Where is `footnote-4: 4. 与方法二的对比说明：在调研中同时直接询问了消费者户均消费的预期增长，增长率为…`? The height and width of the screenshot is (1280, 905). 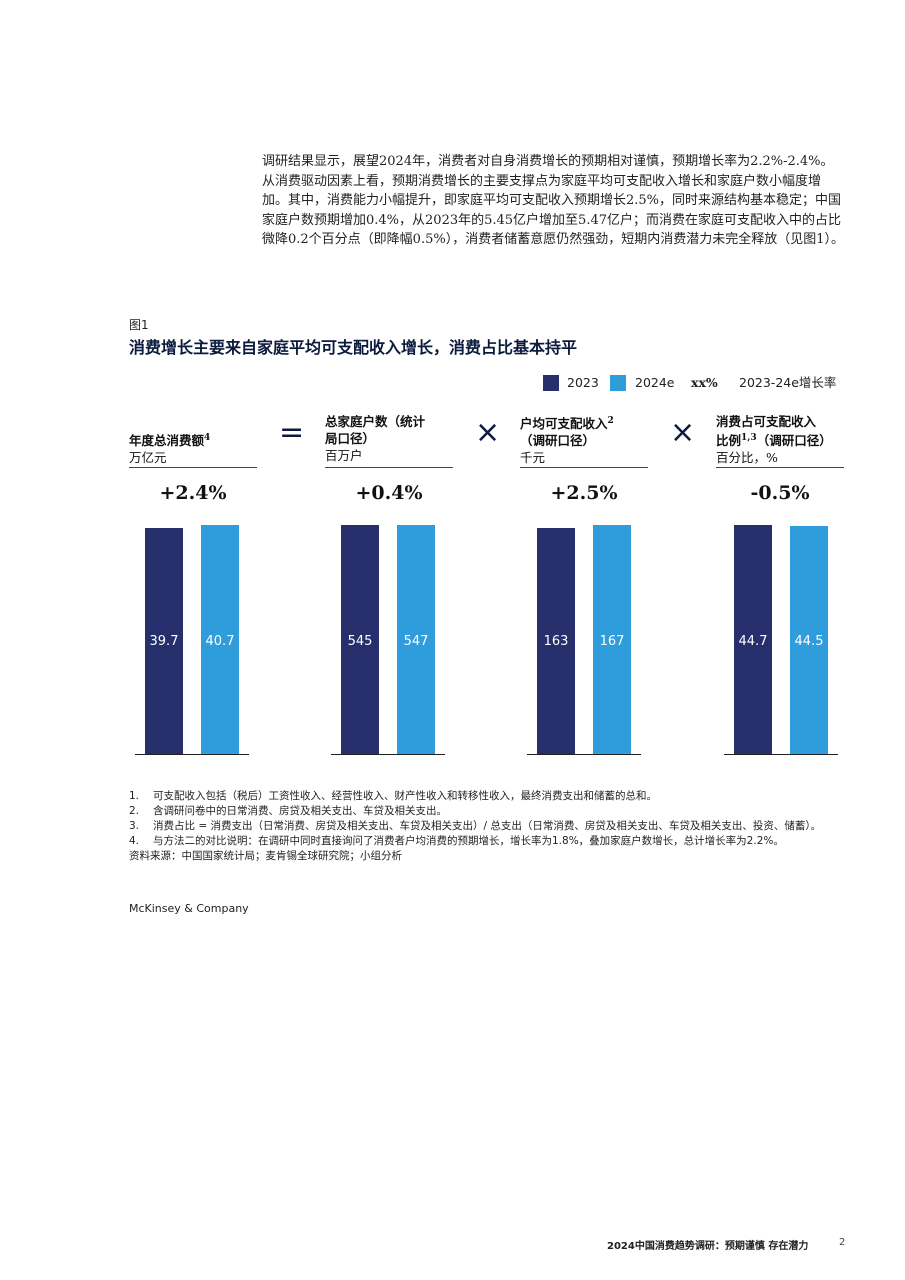 footnote-4: 4. 与方法二的对比说明：在调研中同时直接询问了消费者户均消费的预期增长，增长率为… is located at coordinates (456, 841).